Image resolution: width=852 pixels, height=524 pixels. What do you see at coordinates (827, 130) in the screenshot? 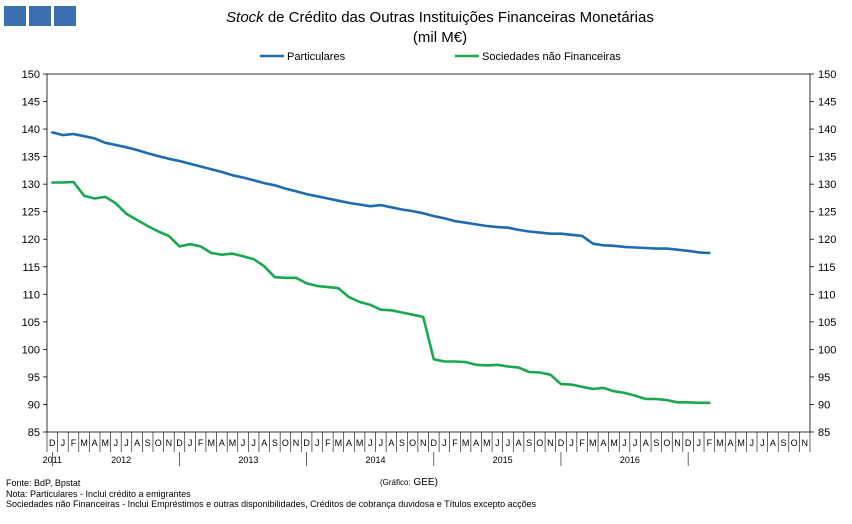
I see `y-tick-label-right: 140` at bounding box center [827, 130].